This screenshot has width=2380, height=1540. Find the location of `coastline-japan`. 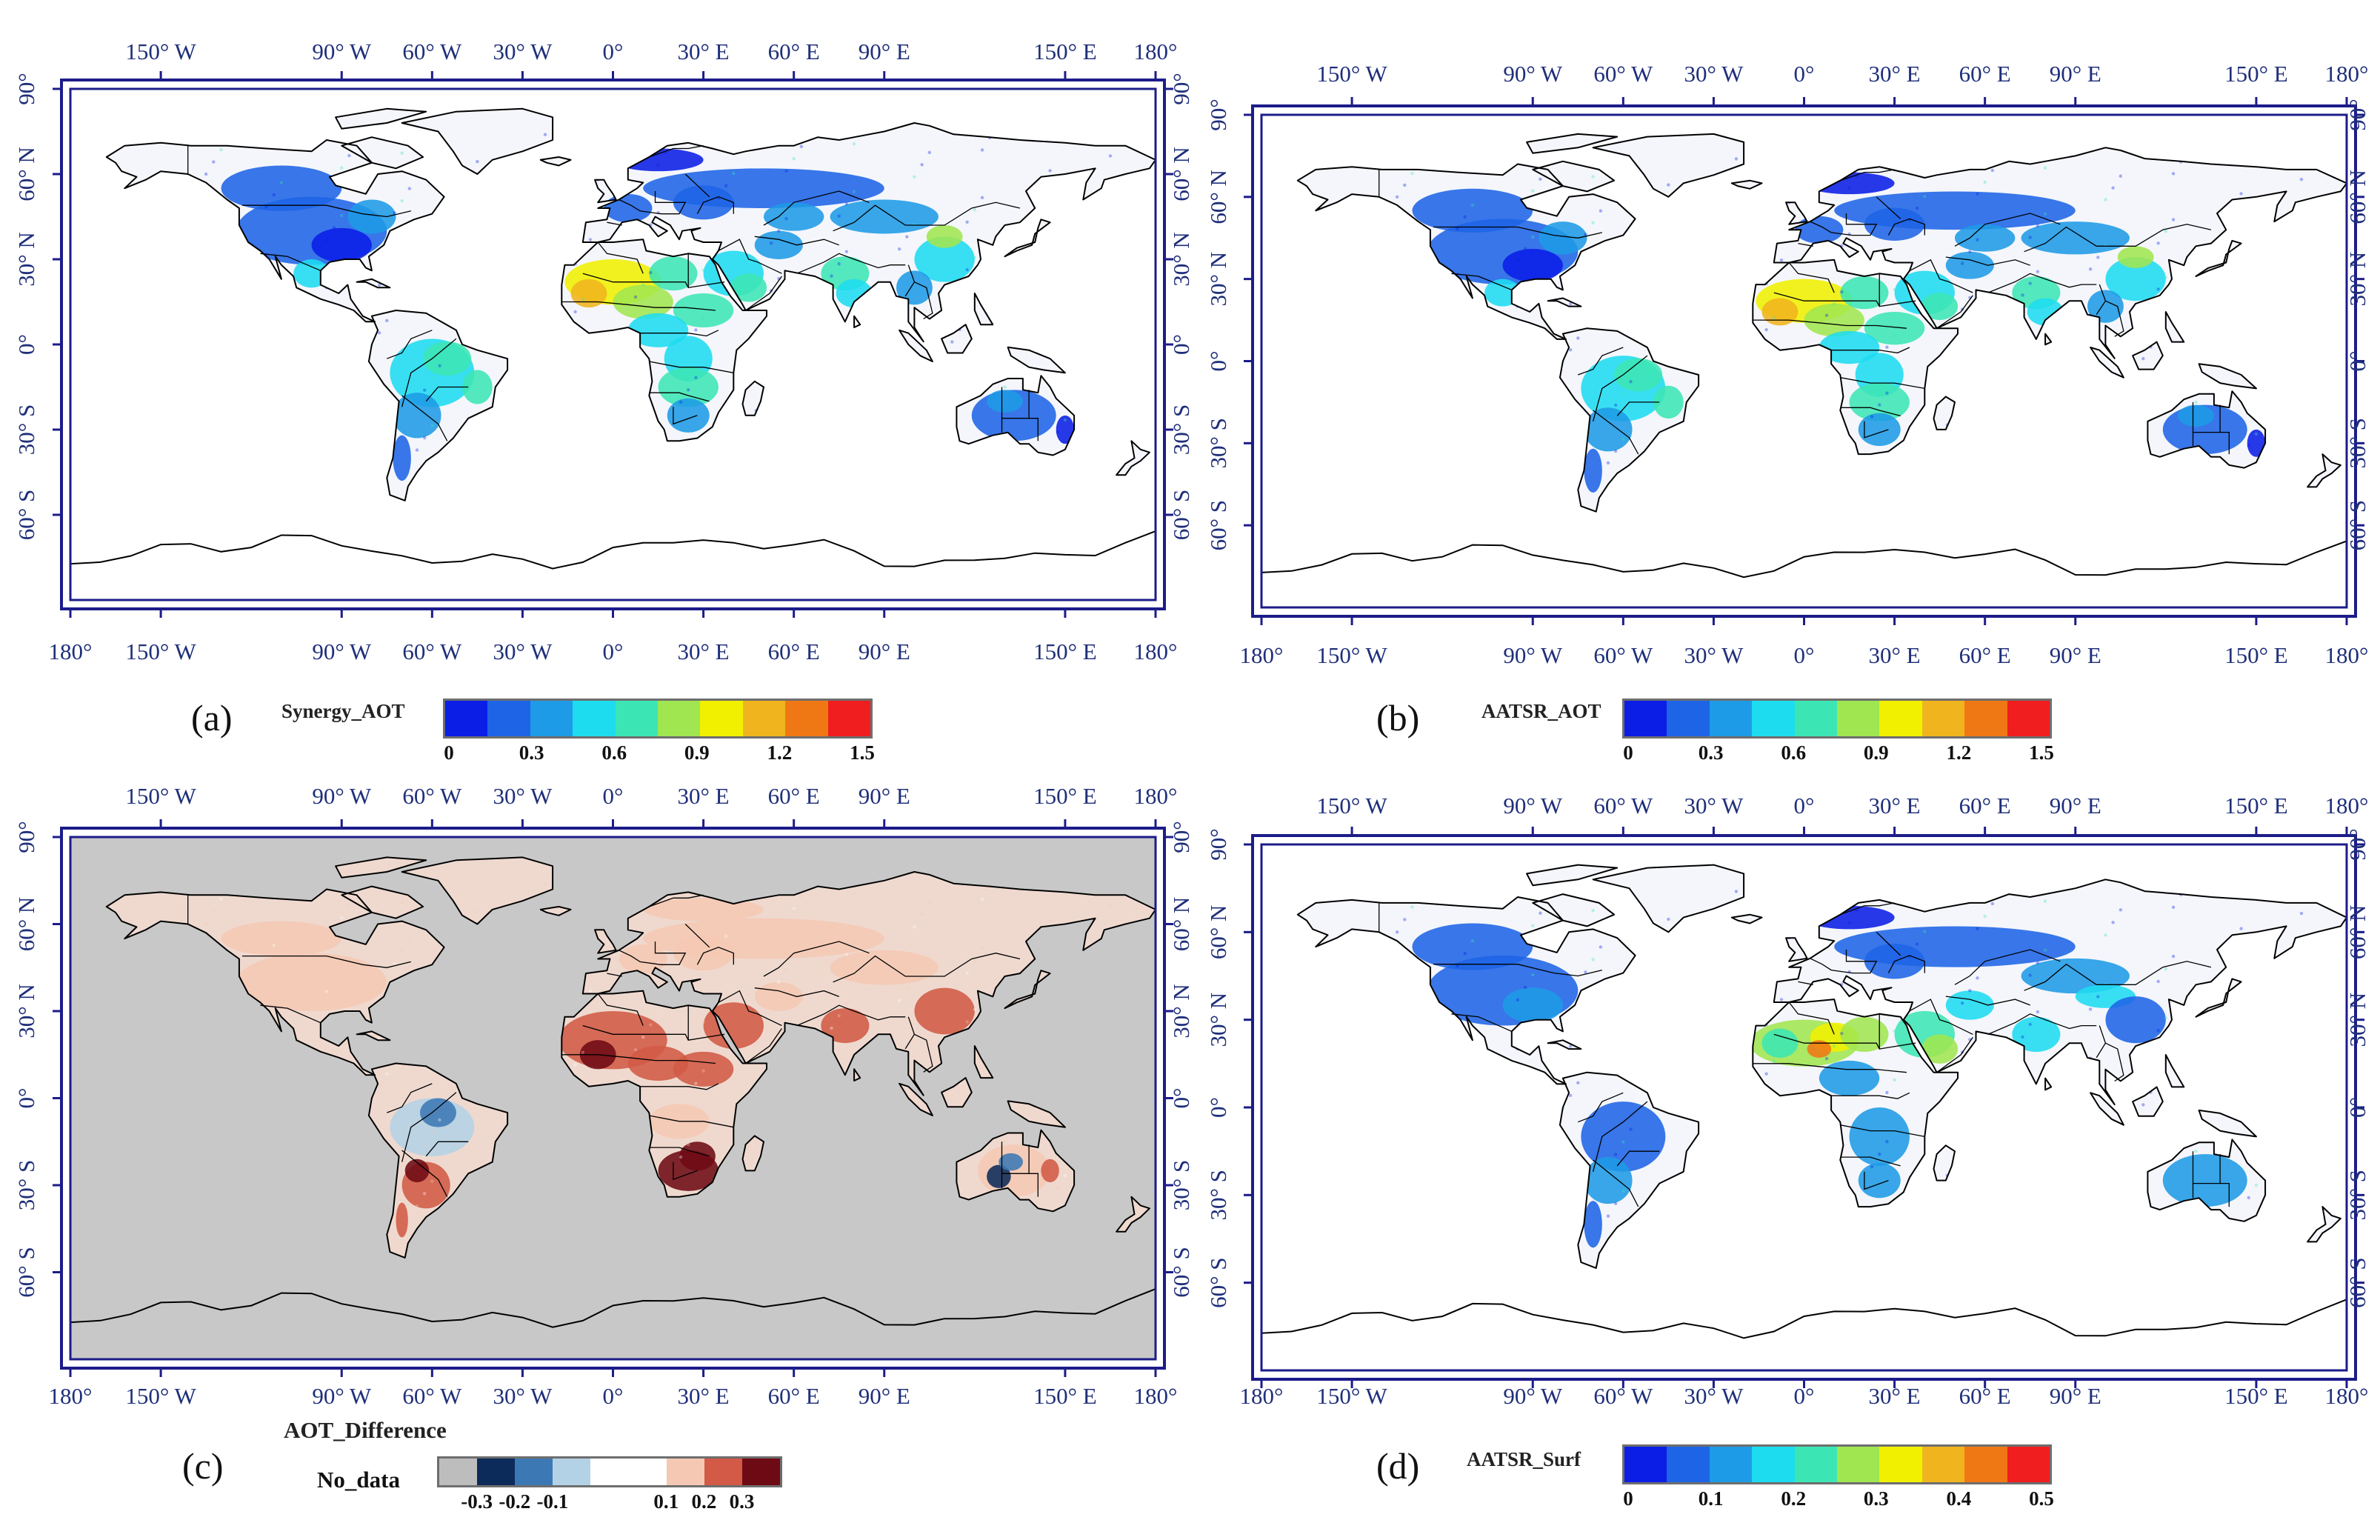

coastline-japan is located at coordinates (1027, 238).